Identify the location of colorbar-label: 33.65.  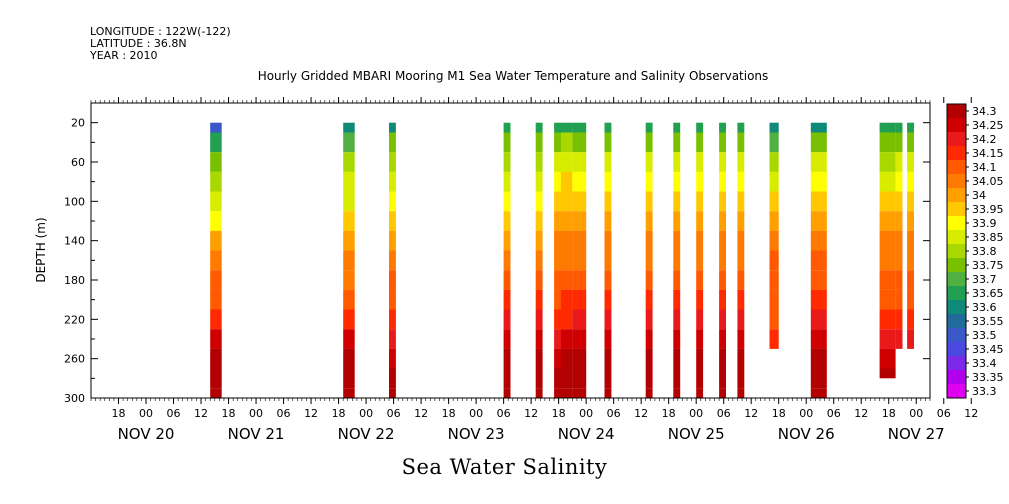
(988, 293).